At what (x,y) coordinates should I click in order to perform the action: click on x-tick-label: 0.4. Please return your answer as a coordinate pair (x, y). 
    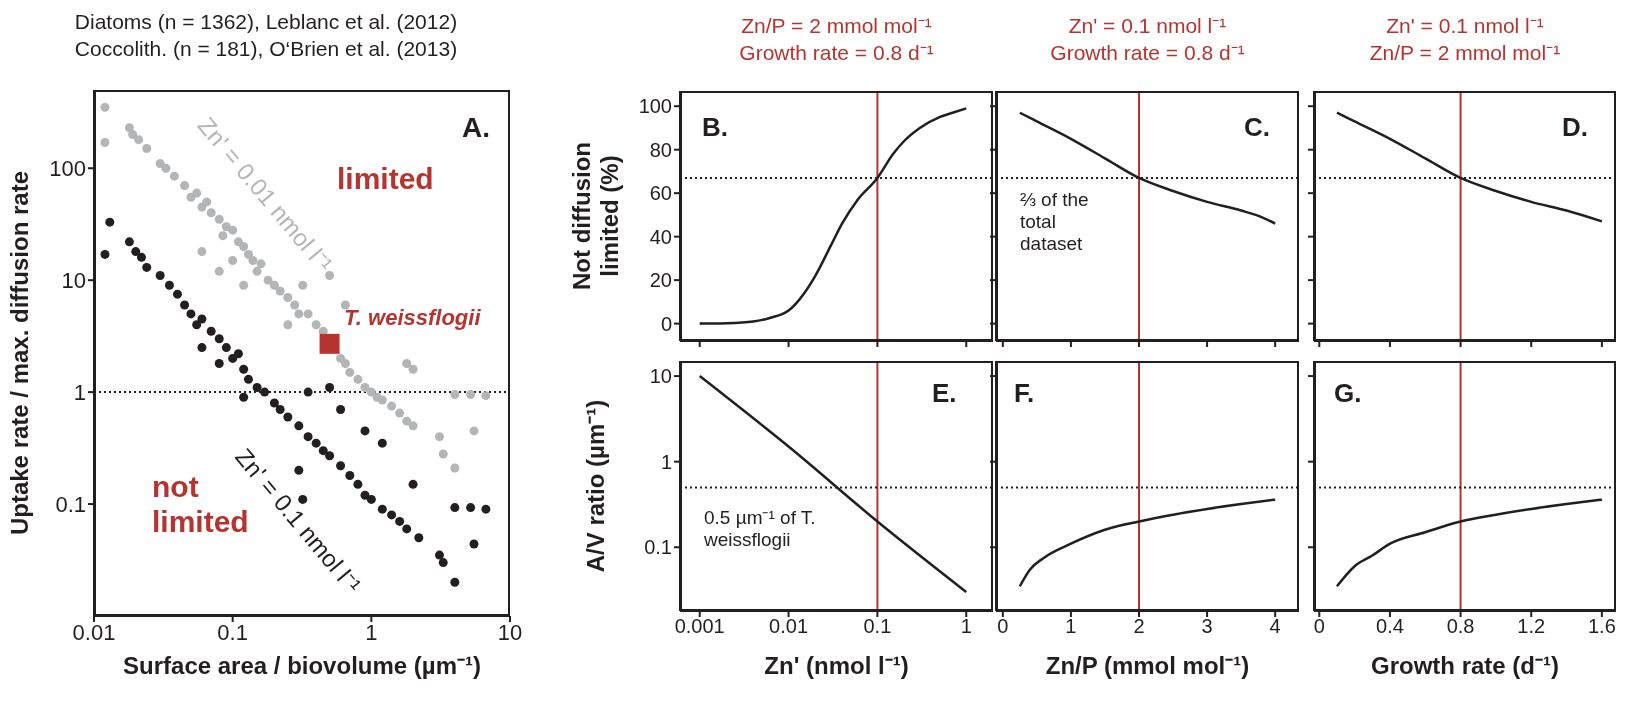
    Looking at the image, I should click on (1390, 626).